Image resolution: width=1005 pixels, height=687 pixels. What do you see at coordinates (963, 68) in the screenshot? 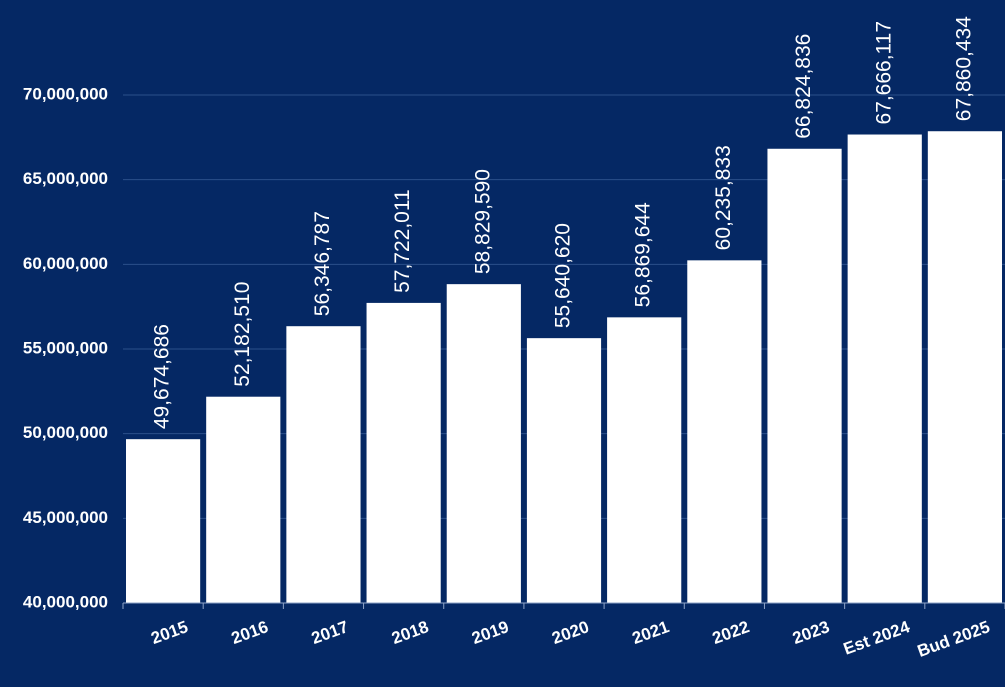
I see `data-label: 67,860,434` at bounding box center [963, 68].